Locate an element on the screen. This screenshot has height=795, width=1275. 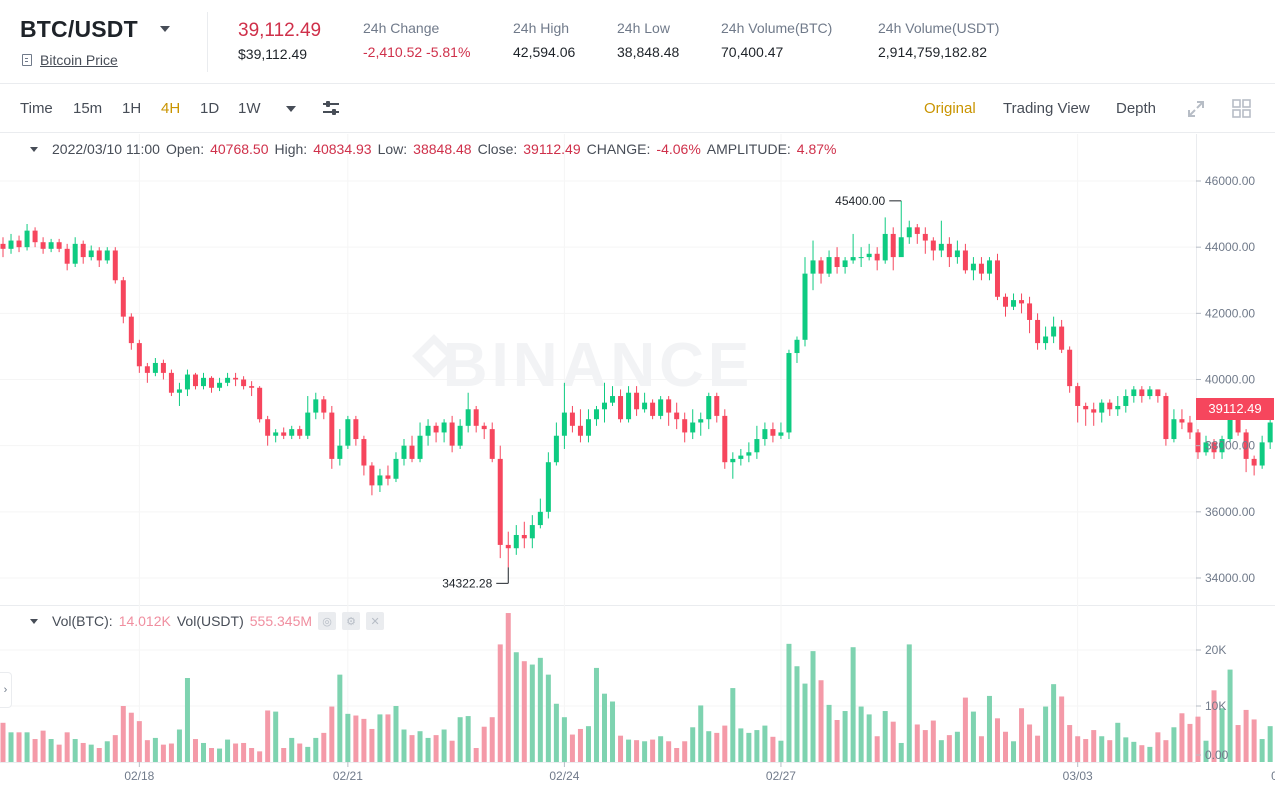
price-tick-label: 38000.00 is located at coordinates (1230, 446).